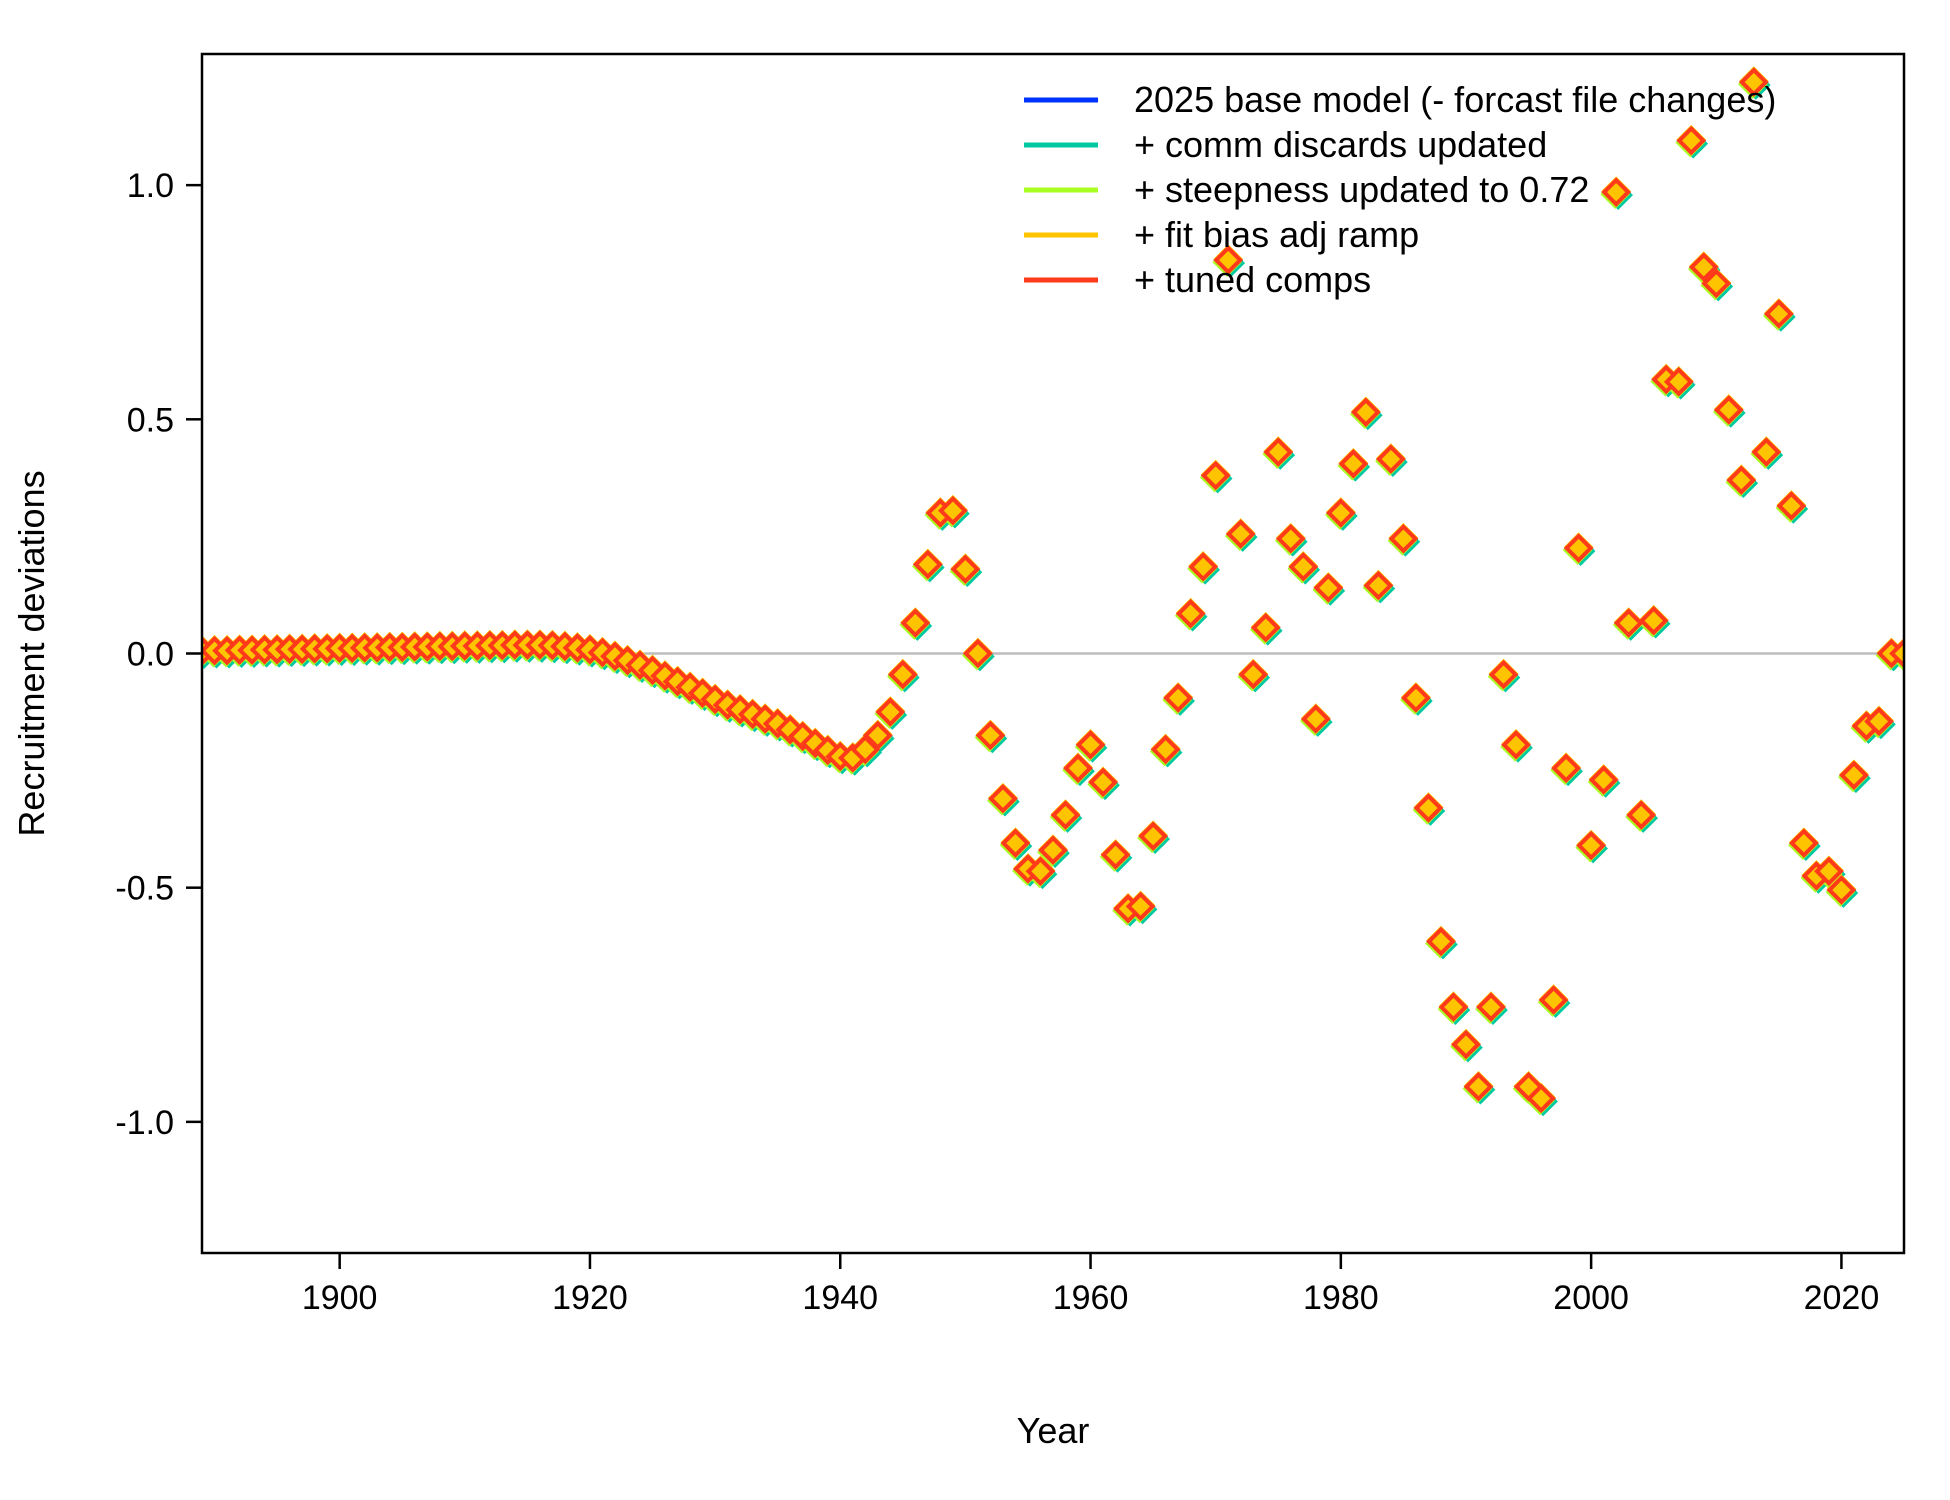 The width and height of the screenshot is (1950, 1500). What do you see at coordinates (1341, 1298) in the screenshot?
I see `x-tick-label: 1980` at bounding box center [1341, 1298].